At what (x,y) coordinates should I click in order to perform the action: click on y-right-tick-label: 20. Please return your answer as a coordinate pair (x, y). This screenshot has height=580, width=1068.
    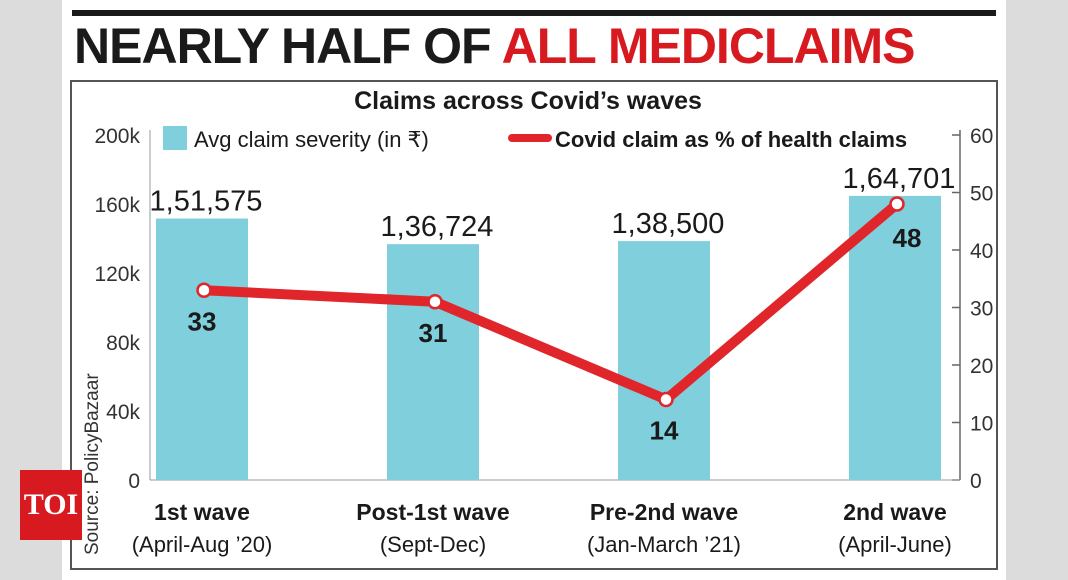
    Looking at the image, I should click on (981, 366).